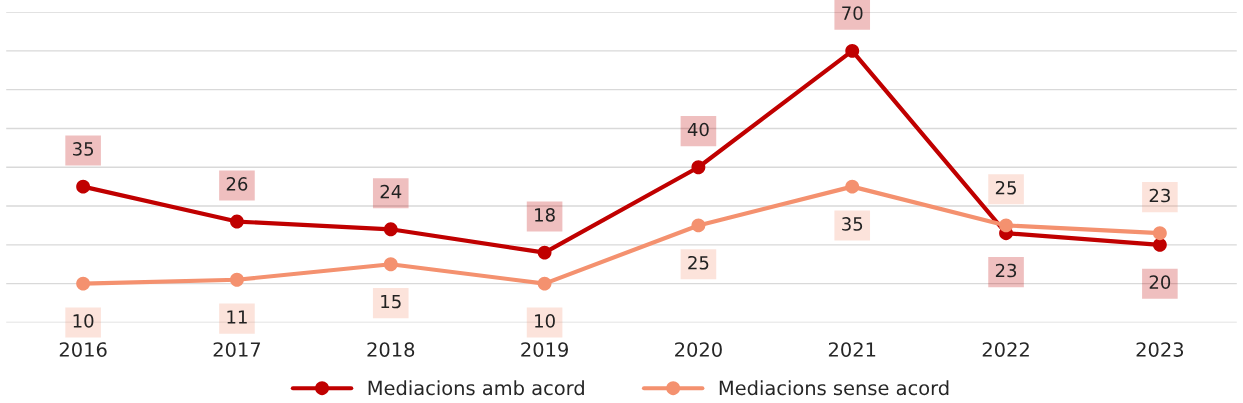 This screenshot has height=403, width=1243. Describe the element at coordinates (1160, 349) in the screenshot. I see `x-tick-label: 2023` at that location.